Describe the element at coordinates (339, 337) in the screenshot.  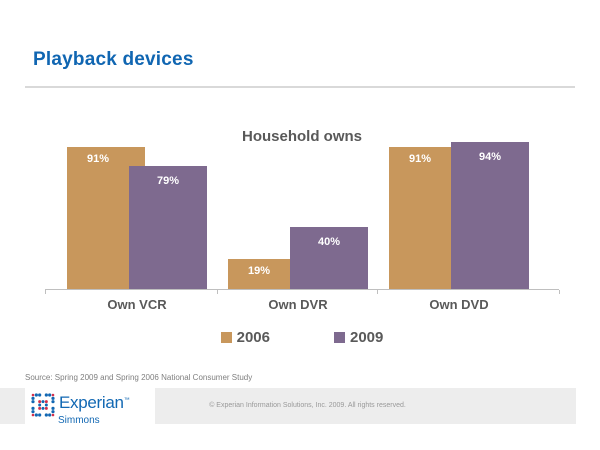
I see `legend-swatch-2009` at that location.